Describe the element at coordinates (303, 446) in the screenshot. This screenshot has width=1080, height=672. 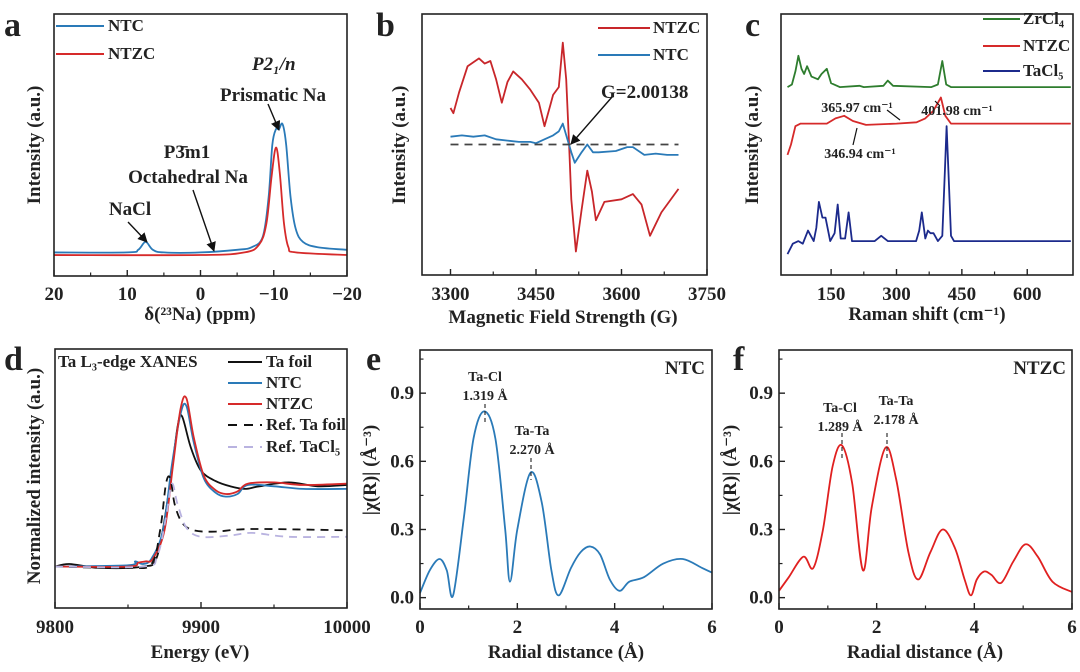
I see `legend-label: Ref. TaCl₅` at that location.